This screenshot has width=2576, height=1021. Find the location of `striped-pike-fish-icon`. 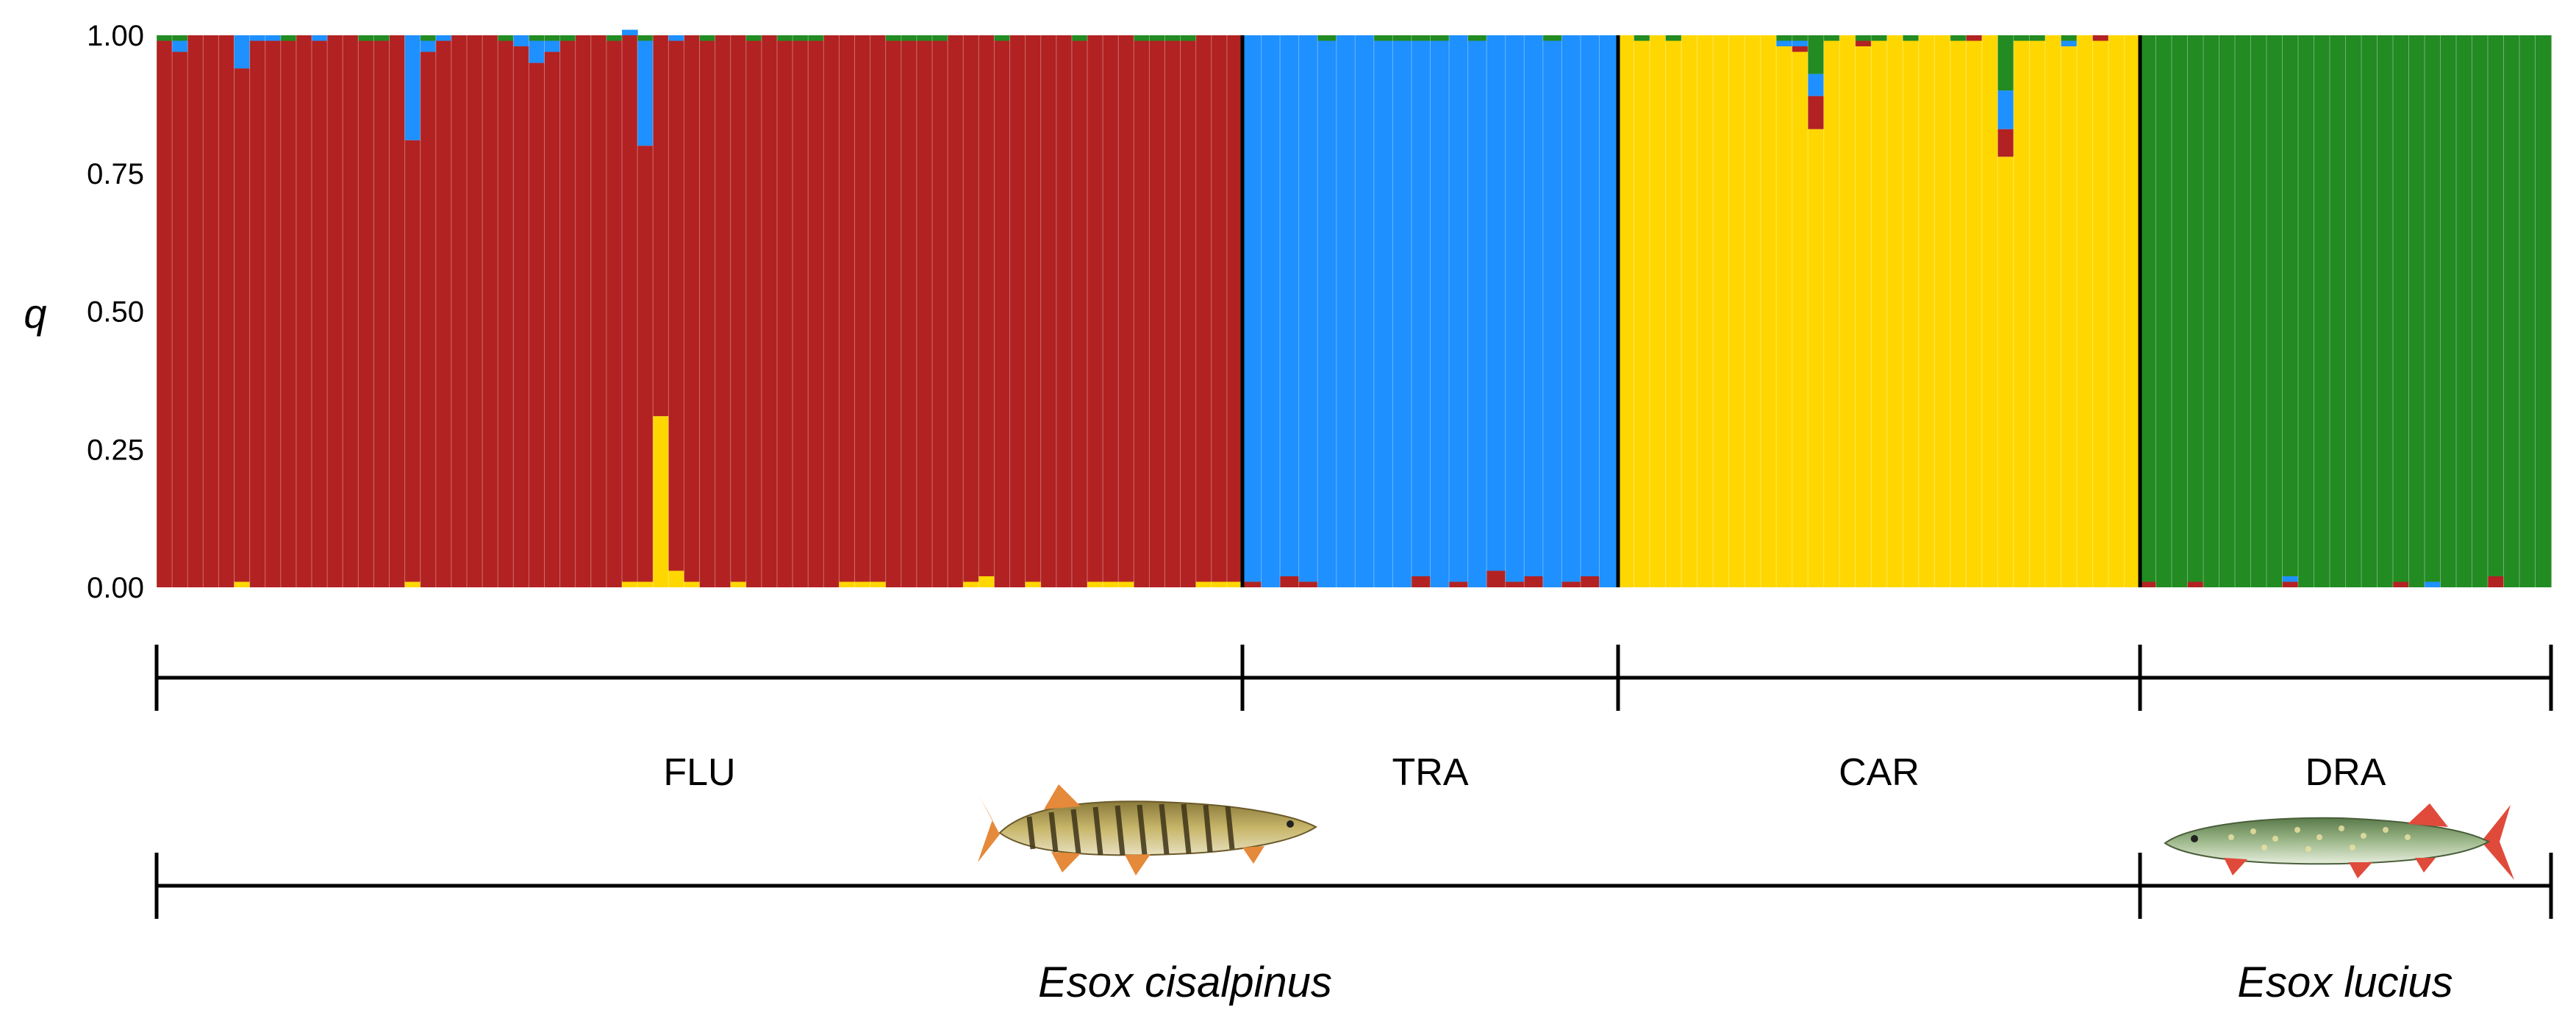

striped-pike-fish-icon is located at coordinates (1147, 829).